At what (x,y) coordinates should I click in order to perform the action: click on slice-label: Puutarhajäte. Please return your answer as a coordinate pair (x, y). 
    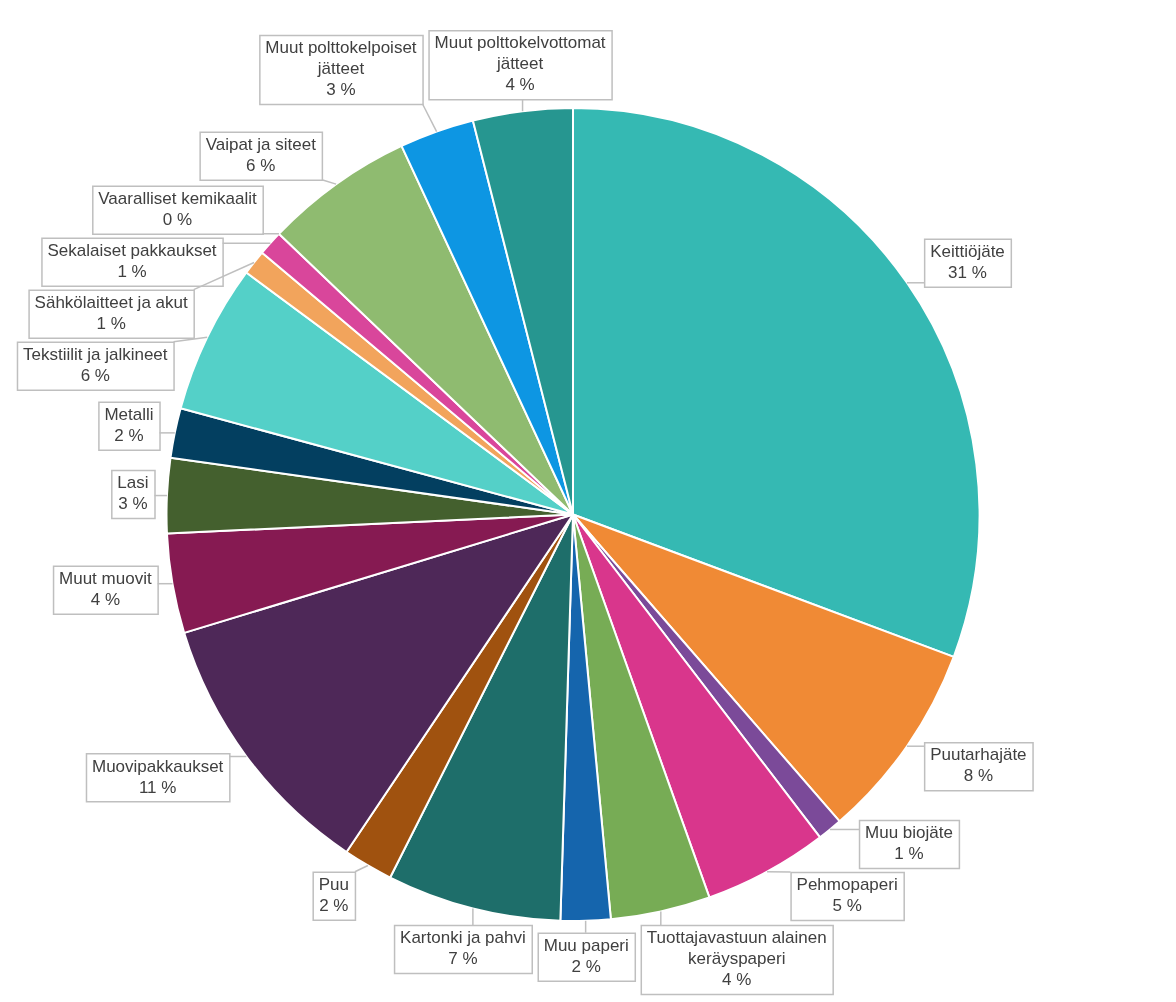
    Looking at the image, I should click on (978, 755).